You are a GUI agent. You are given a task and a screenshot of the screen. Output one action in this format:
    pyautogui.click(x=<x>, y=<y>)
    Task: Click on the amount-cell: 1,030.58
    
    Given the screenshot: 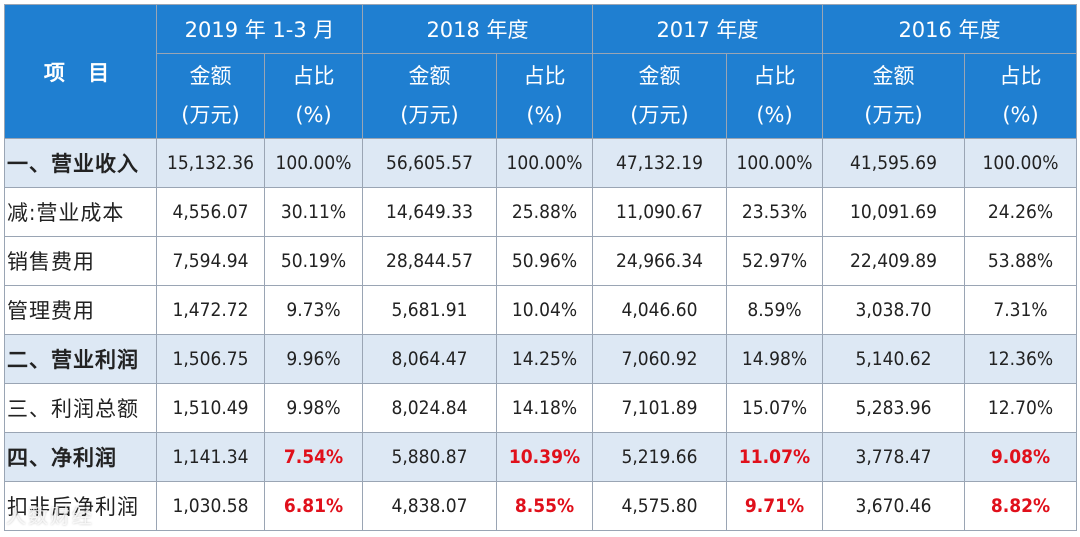 What is the action you would take?
    pyautogui.click(x=210, y=506)
    